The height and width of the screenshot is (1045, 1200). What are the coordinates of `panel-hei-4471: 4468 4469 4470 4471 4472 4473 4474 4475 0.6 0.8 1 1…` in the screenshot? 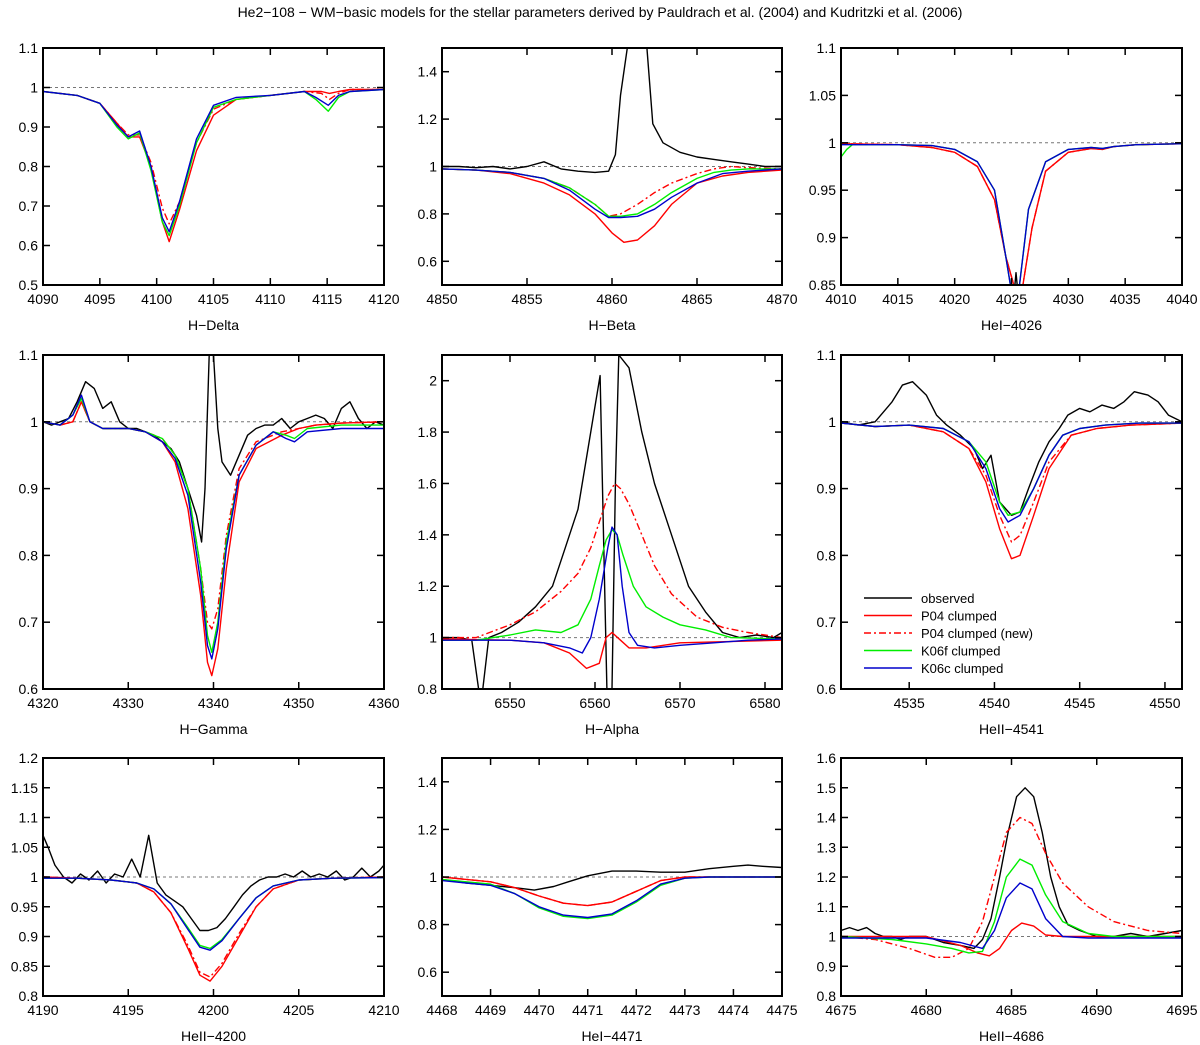 It's located at (608, 900).